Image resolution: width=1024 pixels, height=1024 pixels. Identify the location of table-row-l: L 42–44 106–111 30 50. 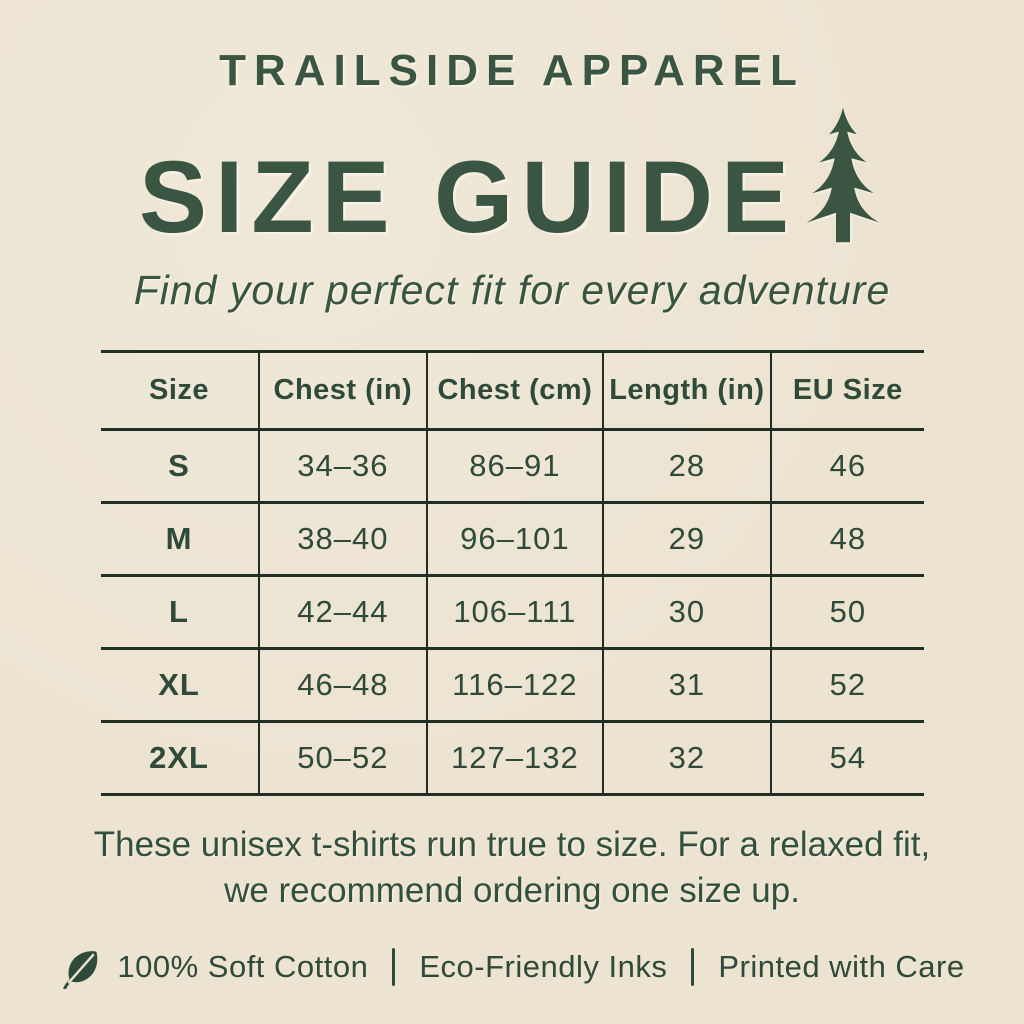
(512, 612).